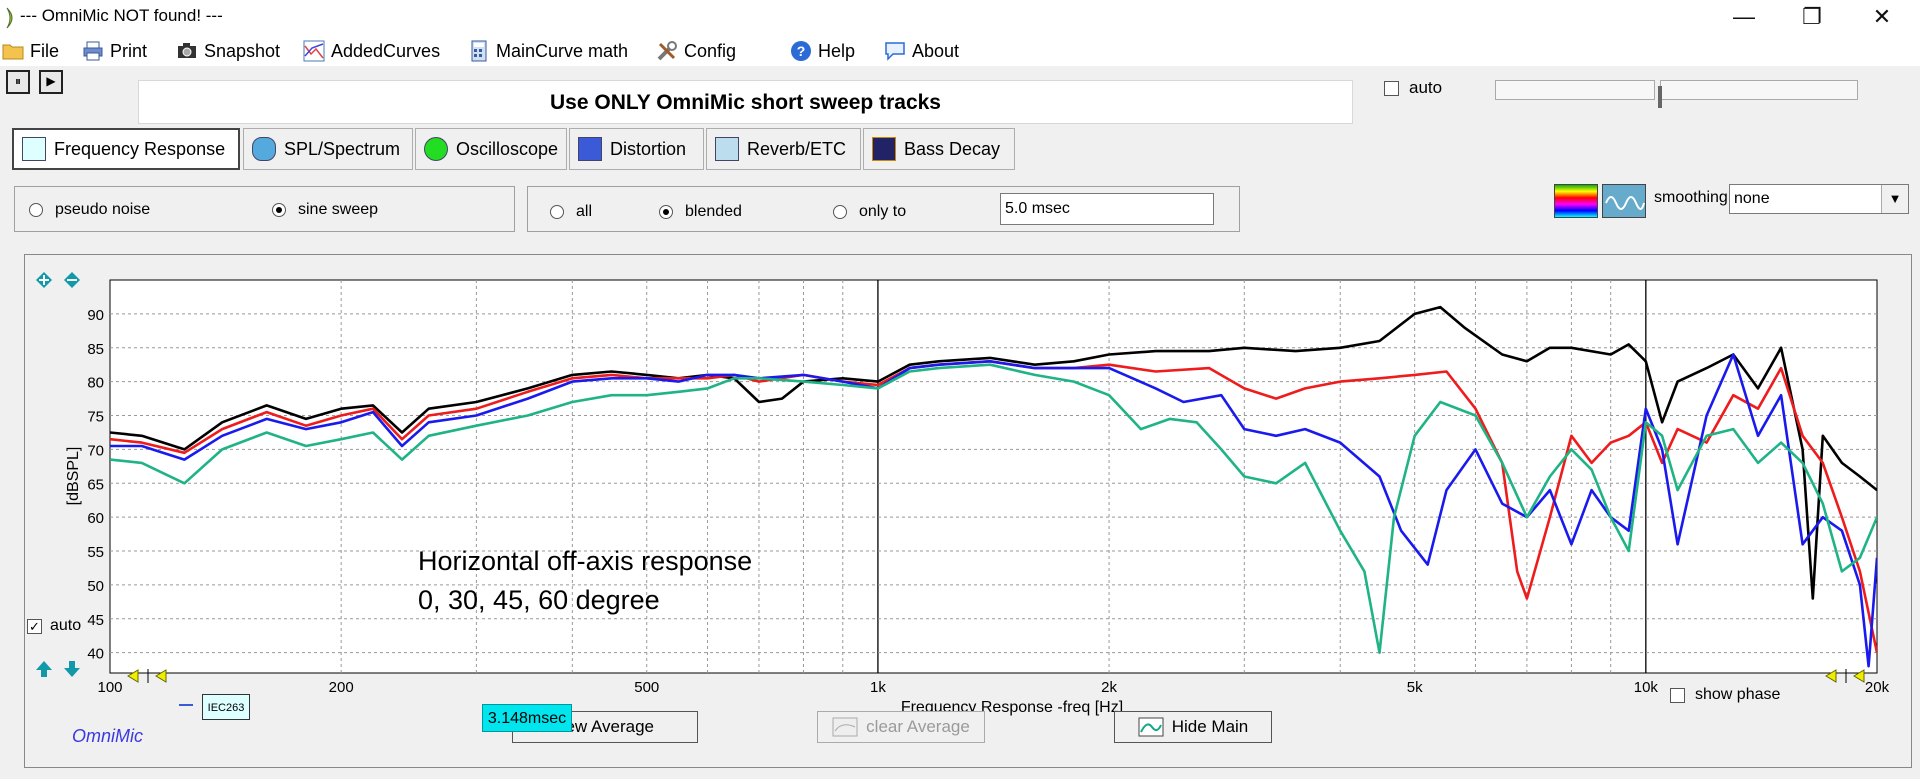 This screenshot has width=1920, height=779. I want to click on clear-average-button: clear Average, so click(901, 727).